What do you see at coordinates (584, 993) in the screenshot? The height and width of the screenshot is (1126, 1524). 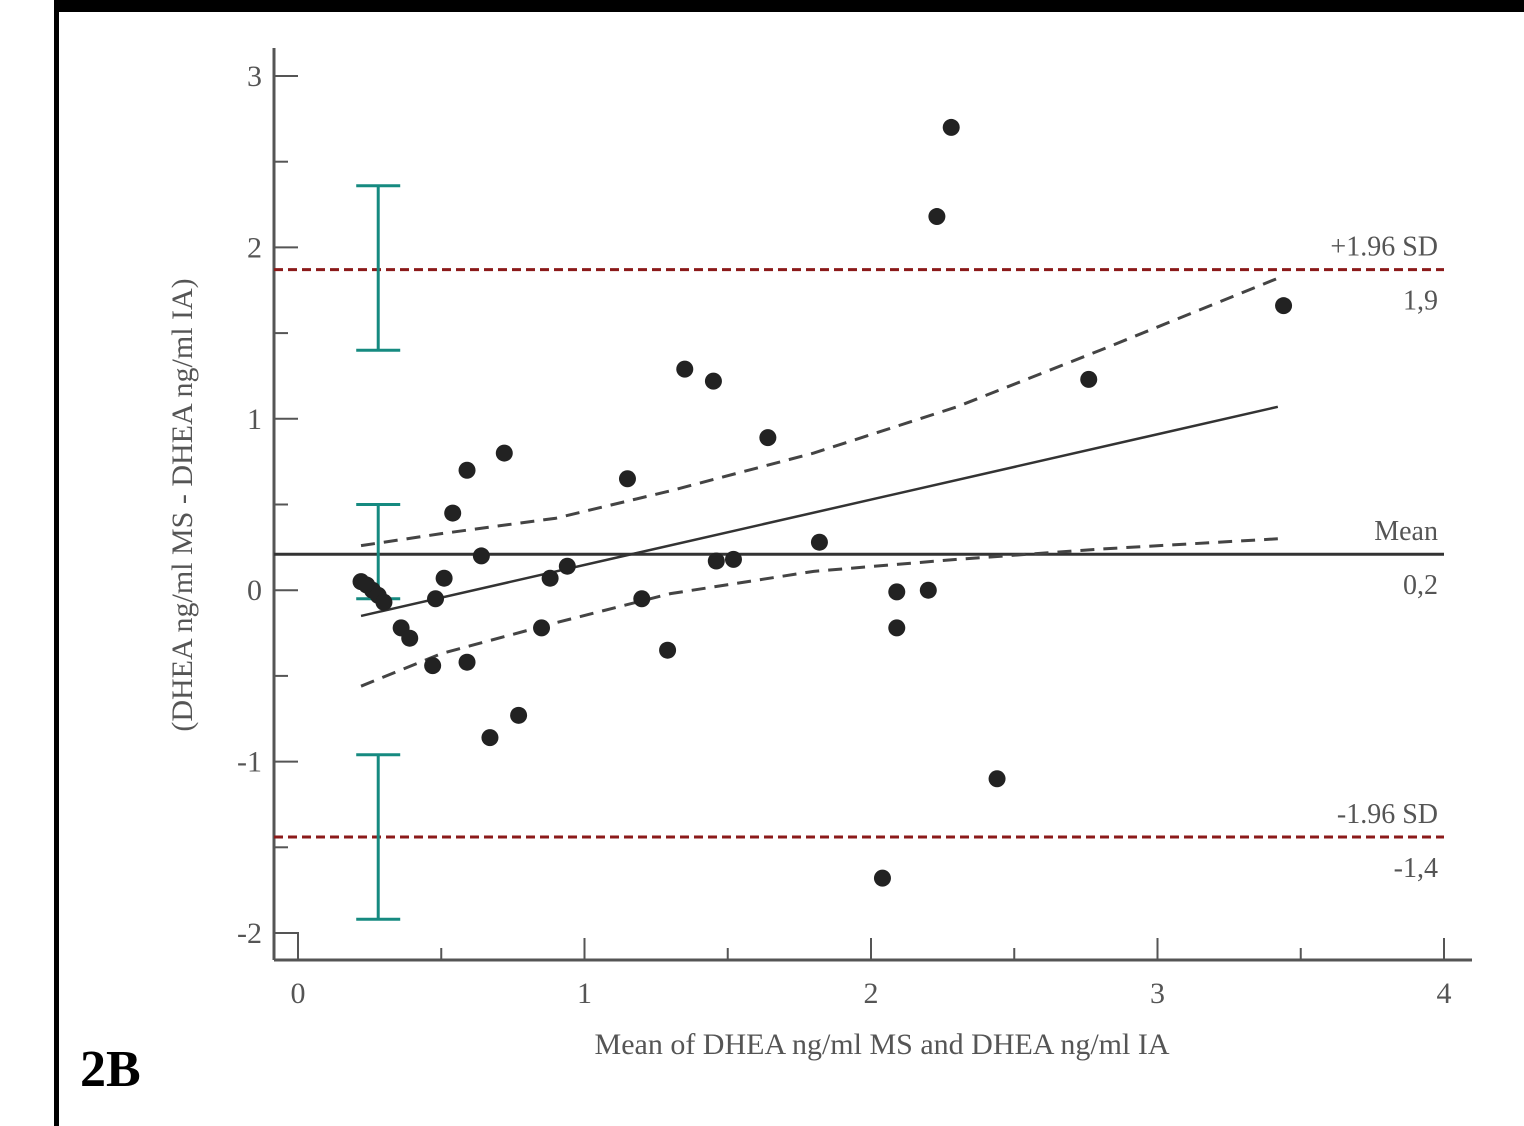 I see `x-tick-label: 1` at bounding box center [584, 993].